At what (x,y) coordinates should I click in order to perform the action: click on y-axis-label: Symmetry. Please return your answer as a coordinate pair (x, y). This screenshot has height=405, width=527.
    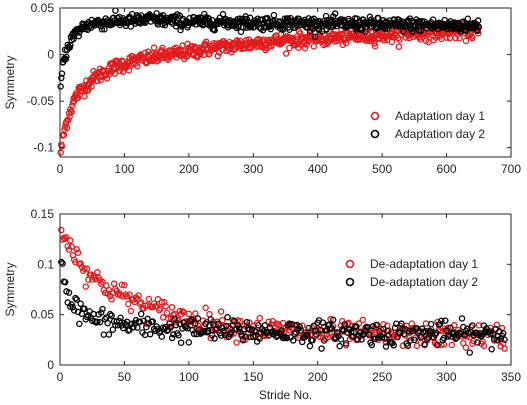
    Looking at the image, I should click on (10, 83).